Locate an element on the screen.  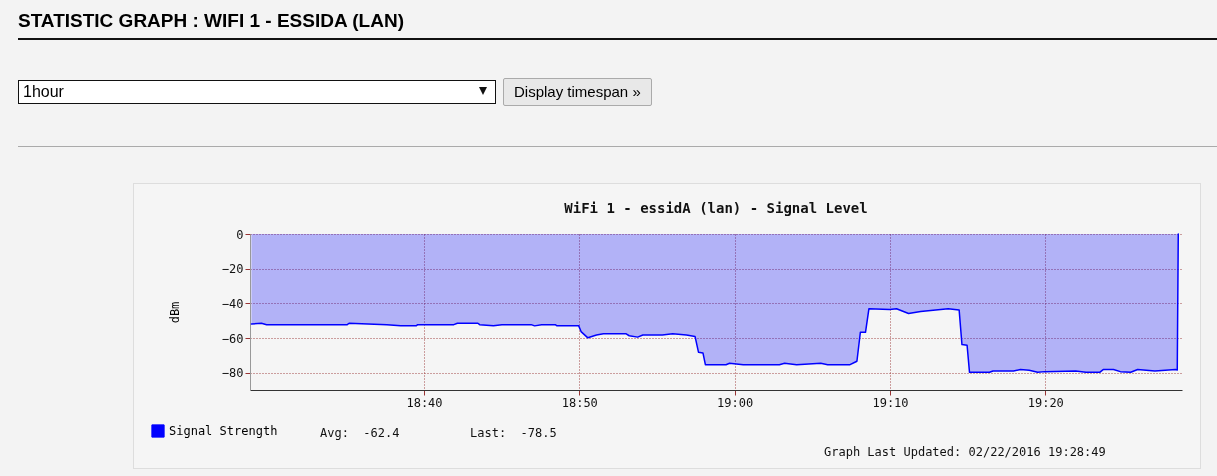
text: Avg: -62.4 is located at coordinates (360, 433).